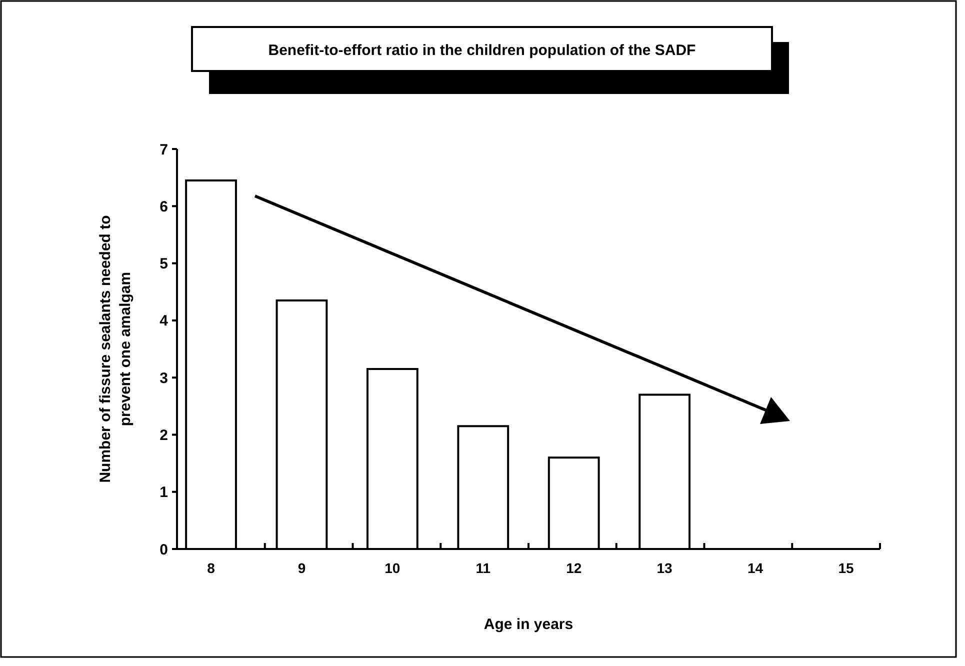 This screenshot has height=666, width=965. Describe the element at coordinates (574, 568) in the screenshot. I see `x-tick-label: 12` at that location.